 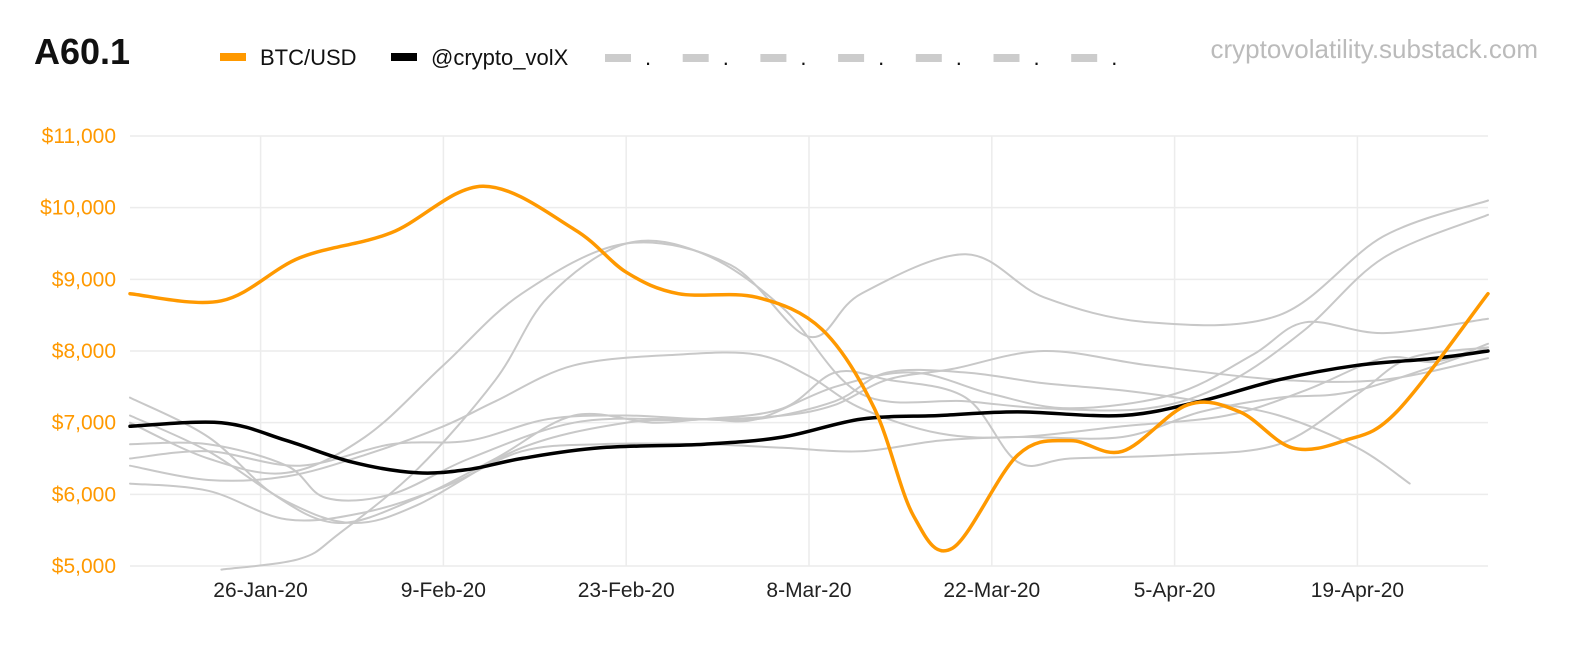 I want to click on y-tick-label: $6,000, so click(x=84, y=494).